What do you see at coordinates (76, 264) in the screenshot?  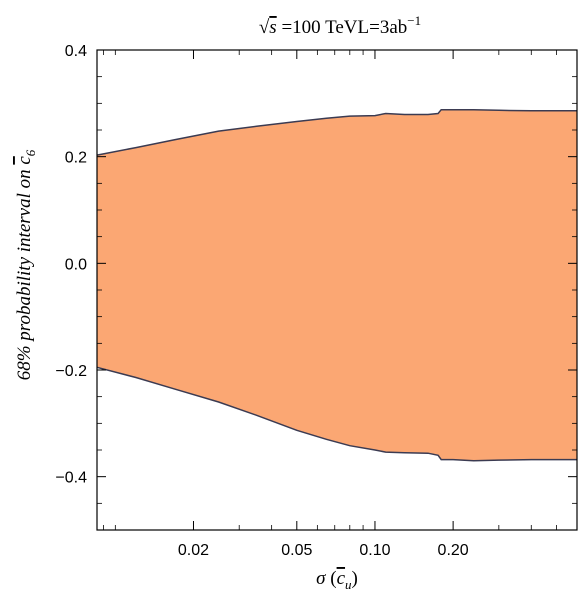 I see `y-tick-label: 0.0` at bounding box center [76, 264].